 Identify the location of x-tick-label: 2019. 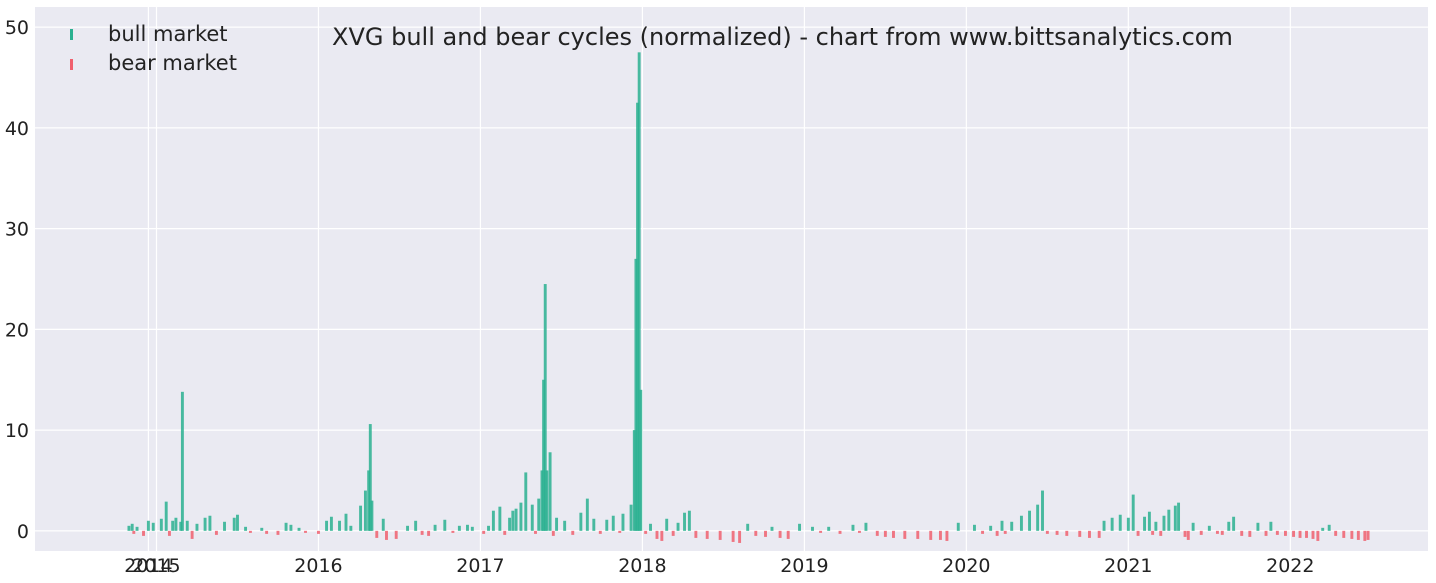
(804, 566).